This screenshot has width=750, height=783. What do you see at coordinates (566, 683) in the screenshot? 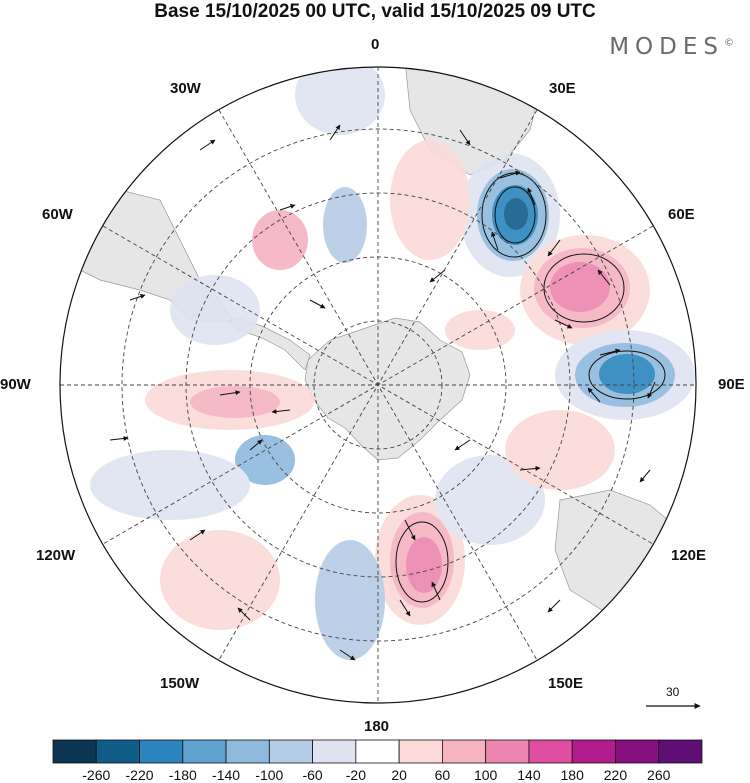
I see `lon-label-150e: 150E` at bounding box center [566, 683].